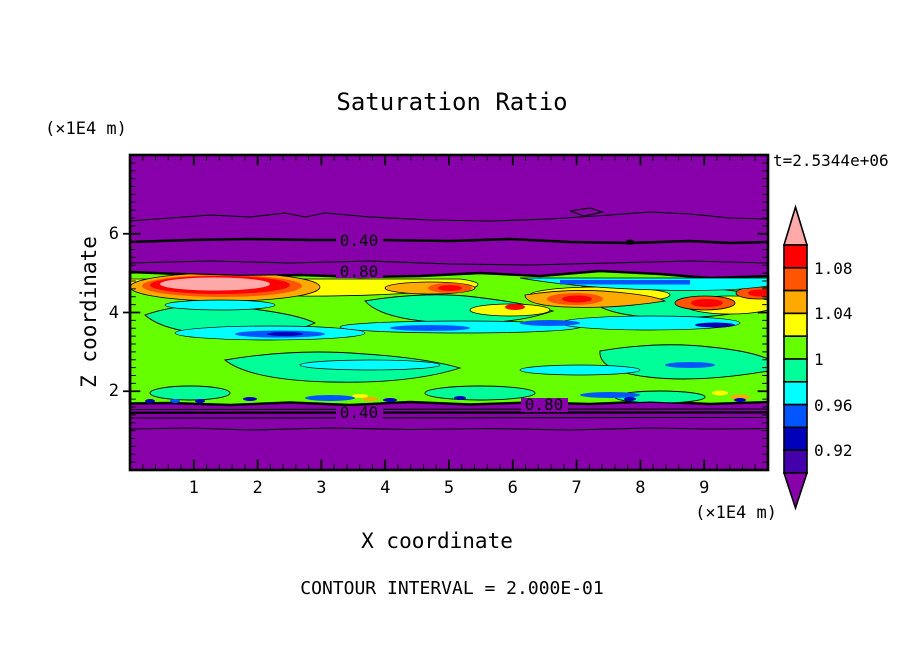  What do you see at coordinates (833, 405) in the screenshot?
I see `colorbar-label: 0.96` at bounding box center [833, 405].